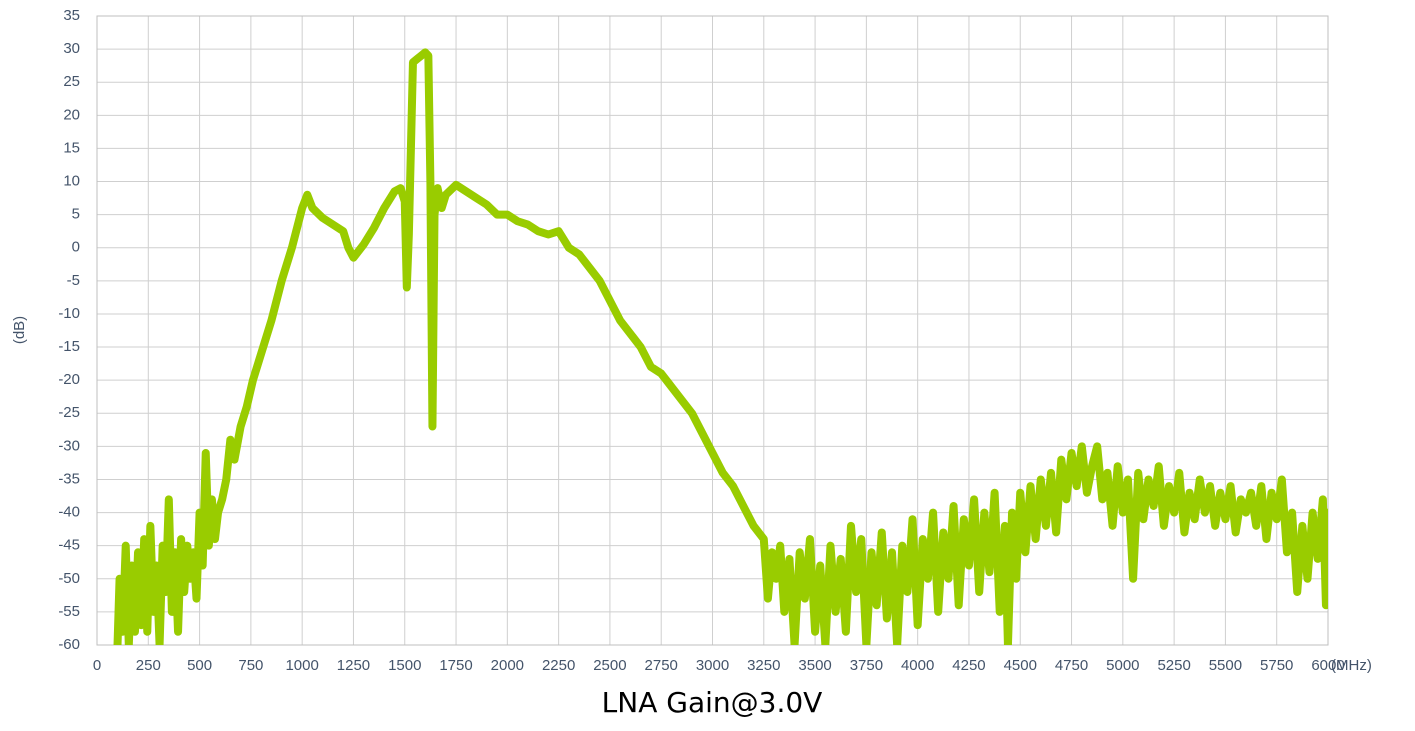 This screenshot has width=1415, height=731. Describe the element at coordinates (69, 644) in the screenshot. I see `y-tick-label: -60` at that location.